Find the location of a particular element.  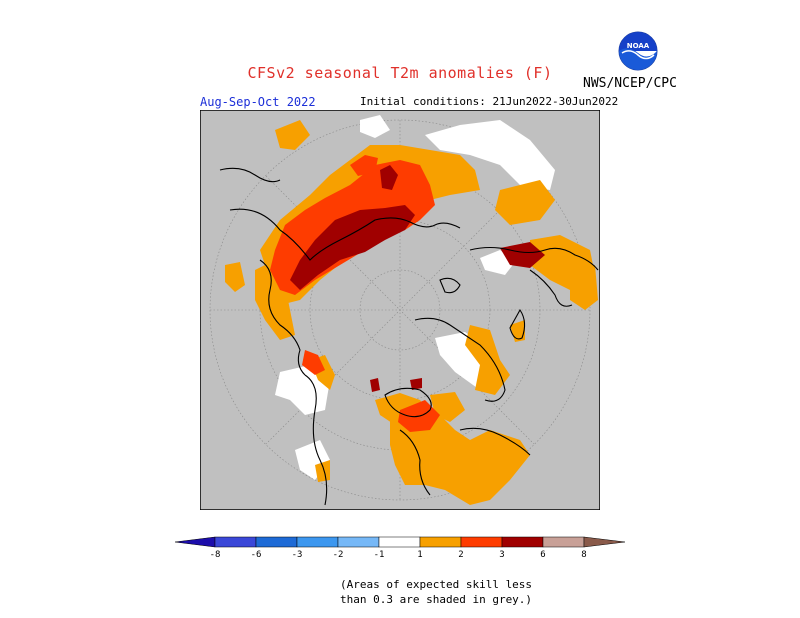

initial-conditions: Initial conditions: 21Jun2022-30Jun2022 is located at coordinates (489, 101).